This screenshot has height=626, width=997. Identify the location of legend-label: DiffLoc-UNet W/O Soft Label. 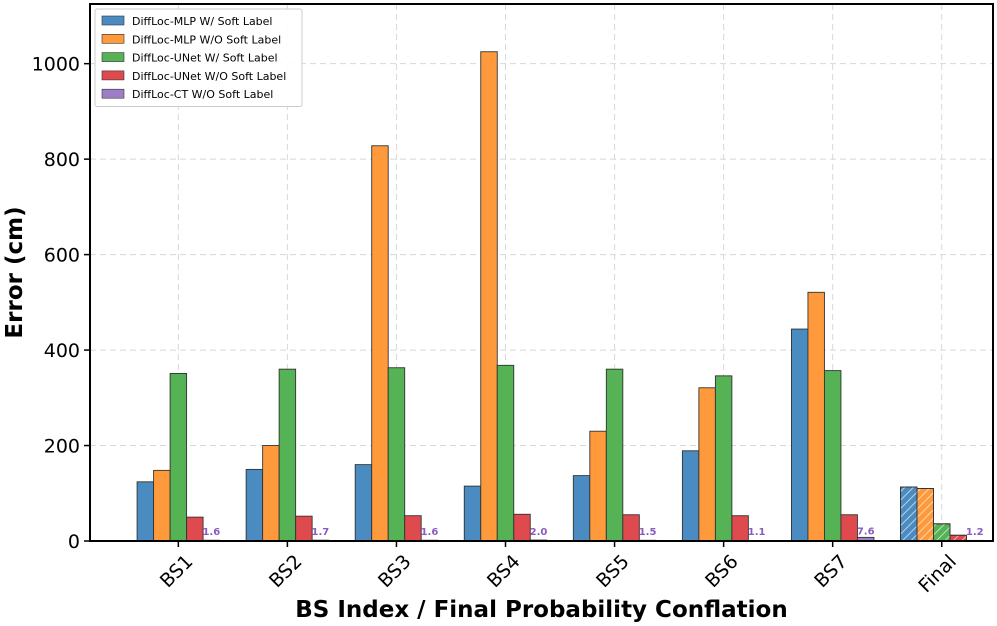
(209, 76).